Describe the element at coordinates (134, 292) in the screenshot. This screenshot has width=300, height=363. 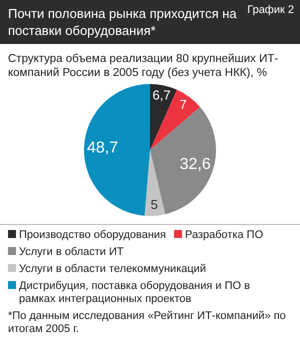
I see `legend-label: Дистрибуция, поставка оборудования и ПО в рамках интеграционных проектов` at that location.